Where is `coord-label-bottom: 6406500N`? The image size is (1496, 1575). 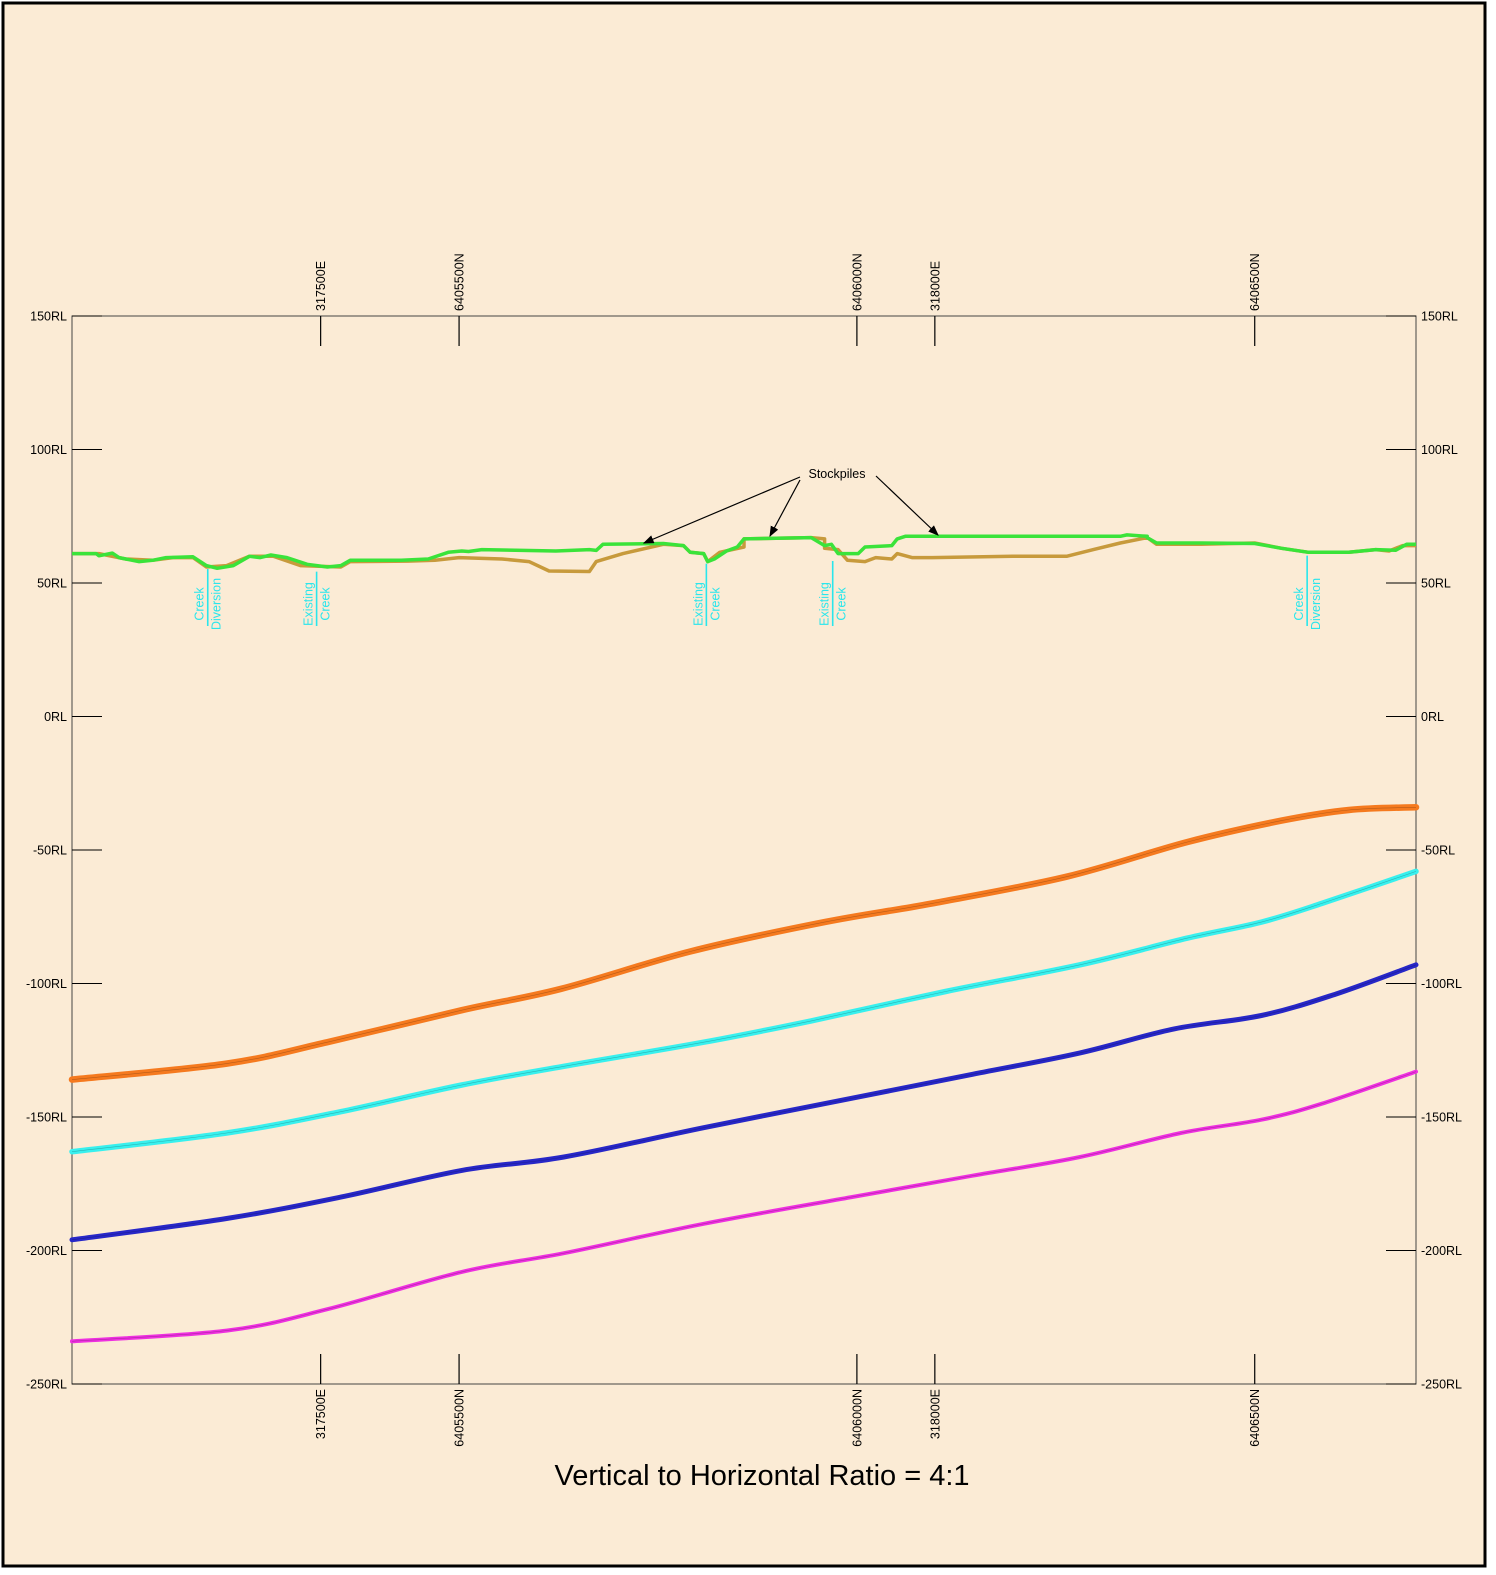 coord-label-bottom: 6406500N is located at coordinates (1255, 1418).